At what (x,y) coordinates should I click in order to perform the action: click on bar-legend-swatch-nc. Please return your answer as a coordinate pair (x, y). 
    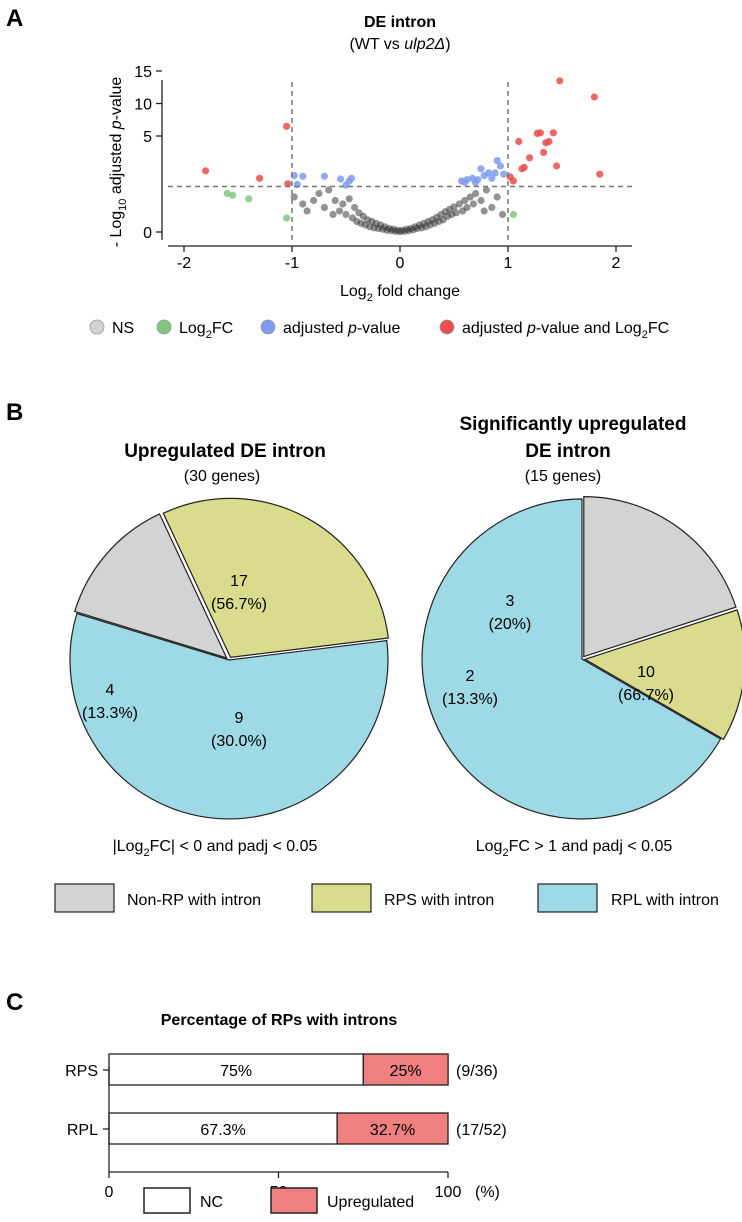
    Looking at the image, I should click on (167, 1200).